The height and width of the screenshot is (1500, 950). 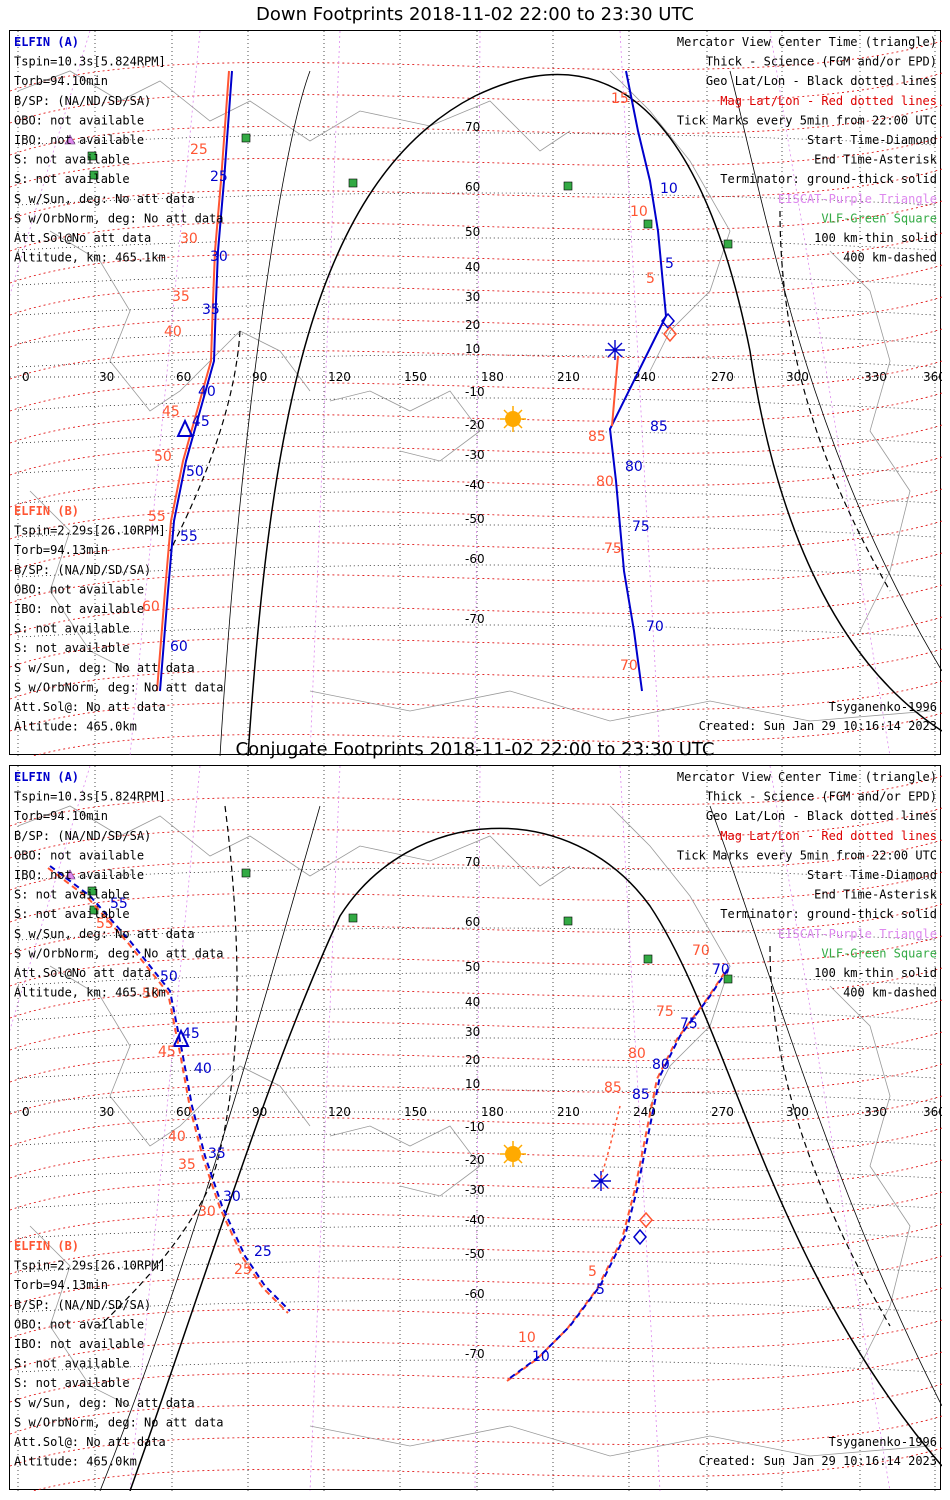 I want to click on elfin-a-info-line: ELFIN (A), so click(x=46, y=777).